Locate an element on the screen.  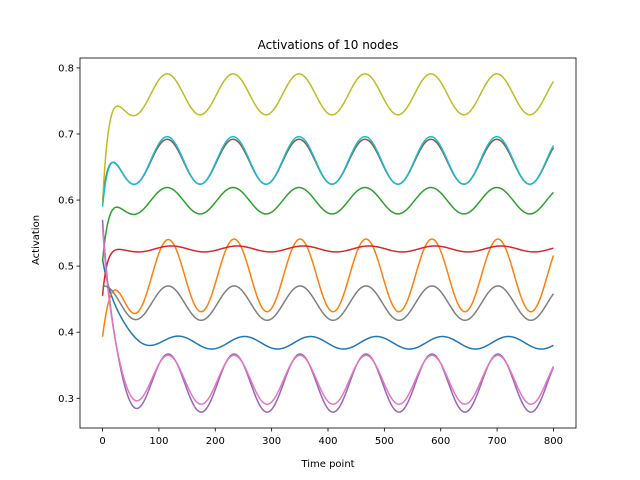
y-tick-label: 0.5 is located at coordinates (66, 267).